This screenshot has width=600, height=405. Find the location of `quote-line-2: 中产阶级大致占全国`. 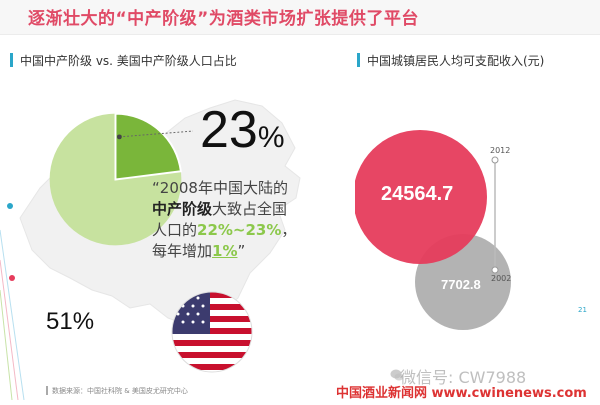

quote-line-2: 中产阶级大致占全国 is located at coordinates (244, 209).